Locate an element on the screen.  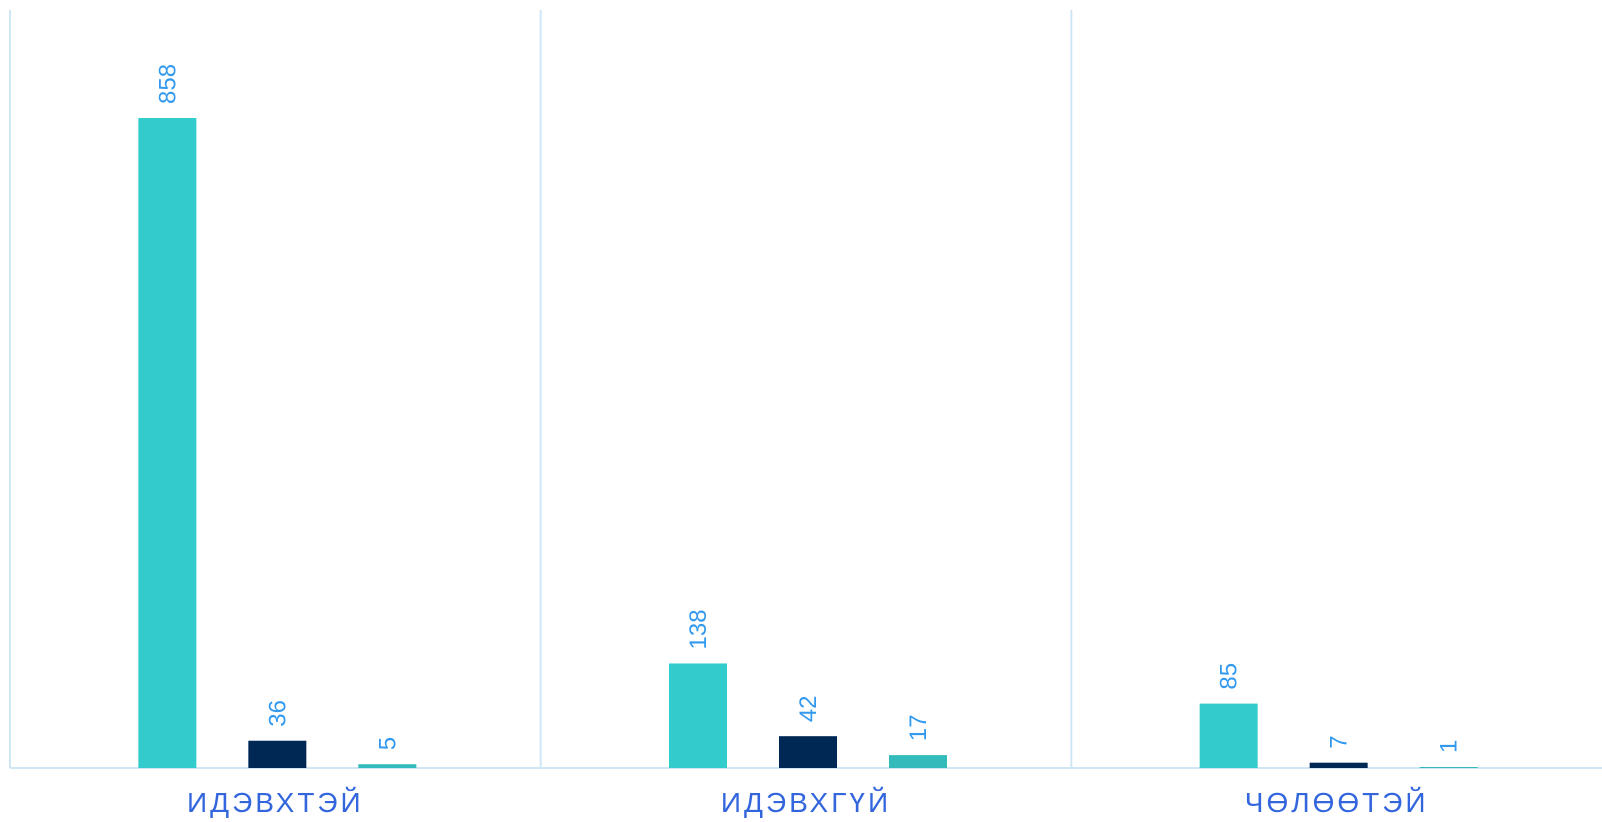
category-label: ИДЭВХТЭЙ is located at coordinates (275, 802).